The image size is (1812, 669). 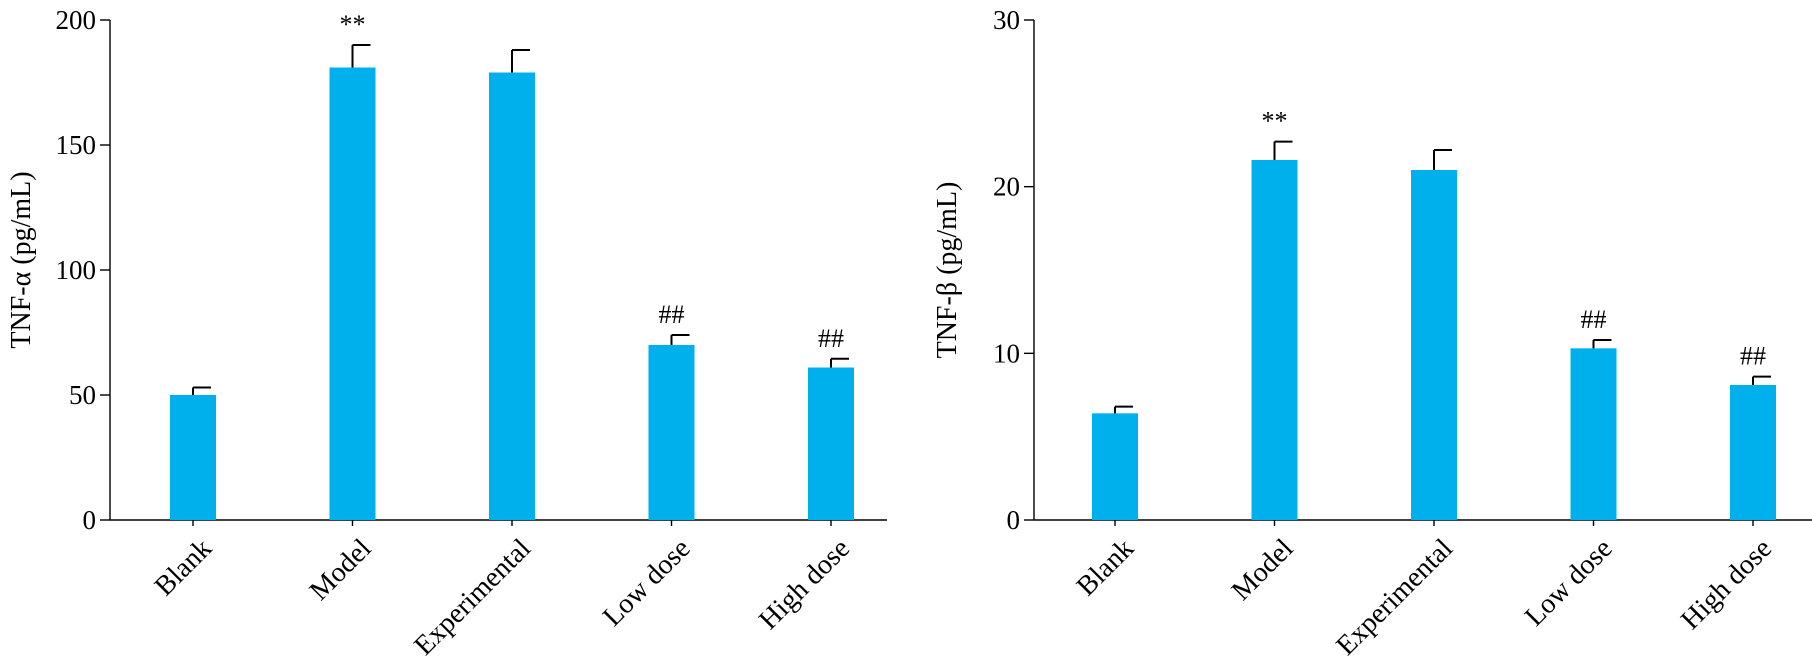 What do you see at coordinates (947, 270) in the screenshot?
I see `y-axis-label: TNF-β (pg/mL)` at bounding box center [947, 270].